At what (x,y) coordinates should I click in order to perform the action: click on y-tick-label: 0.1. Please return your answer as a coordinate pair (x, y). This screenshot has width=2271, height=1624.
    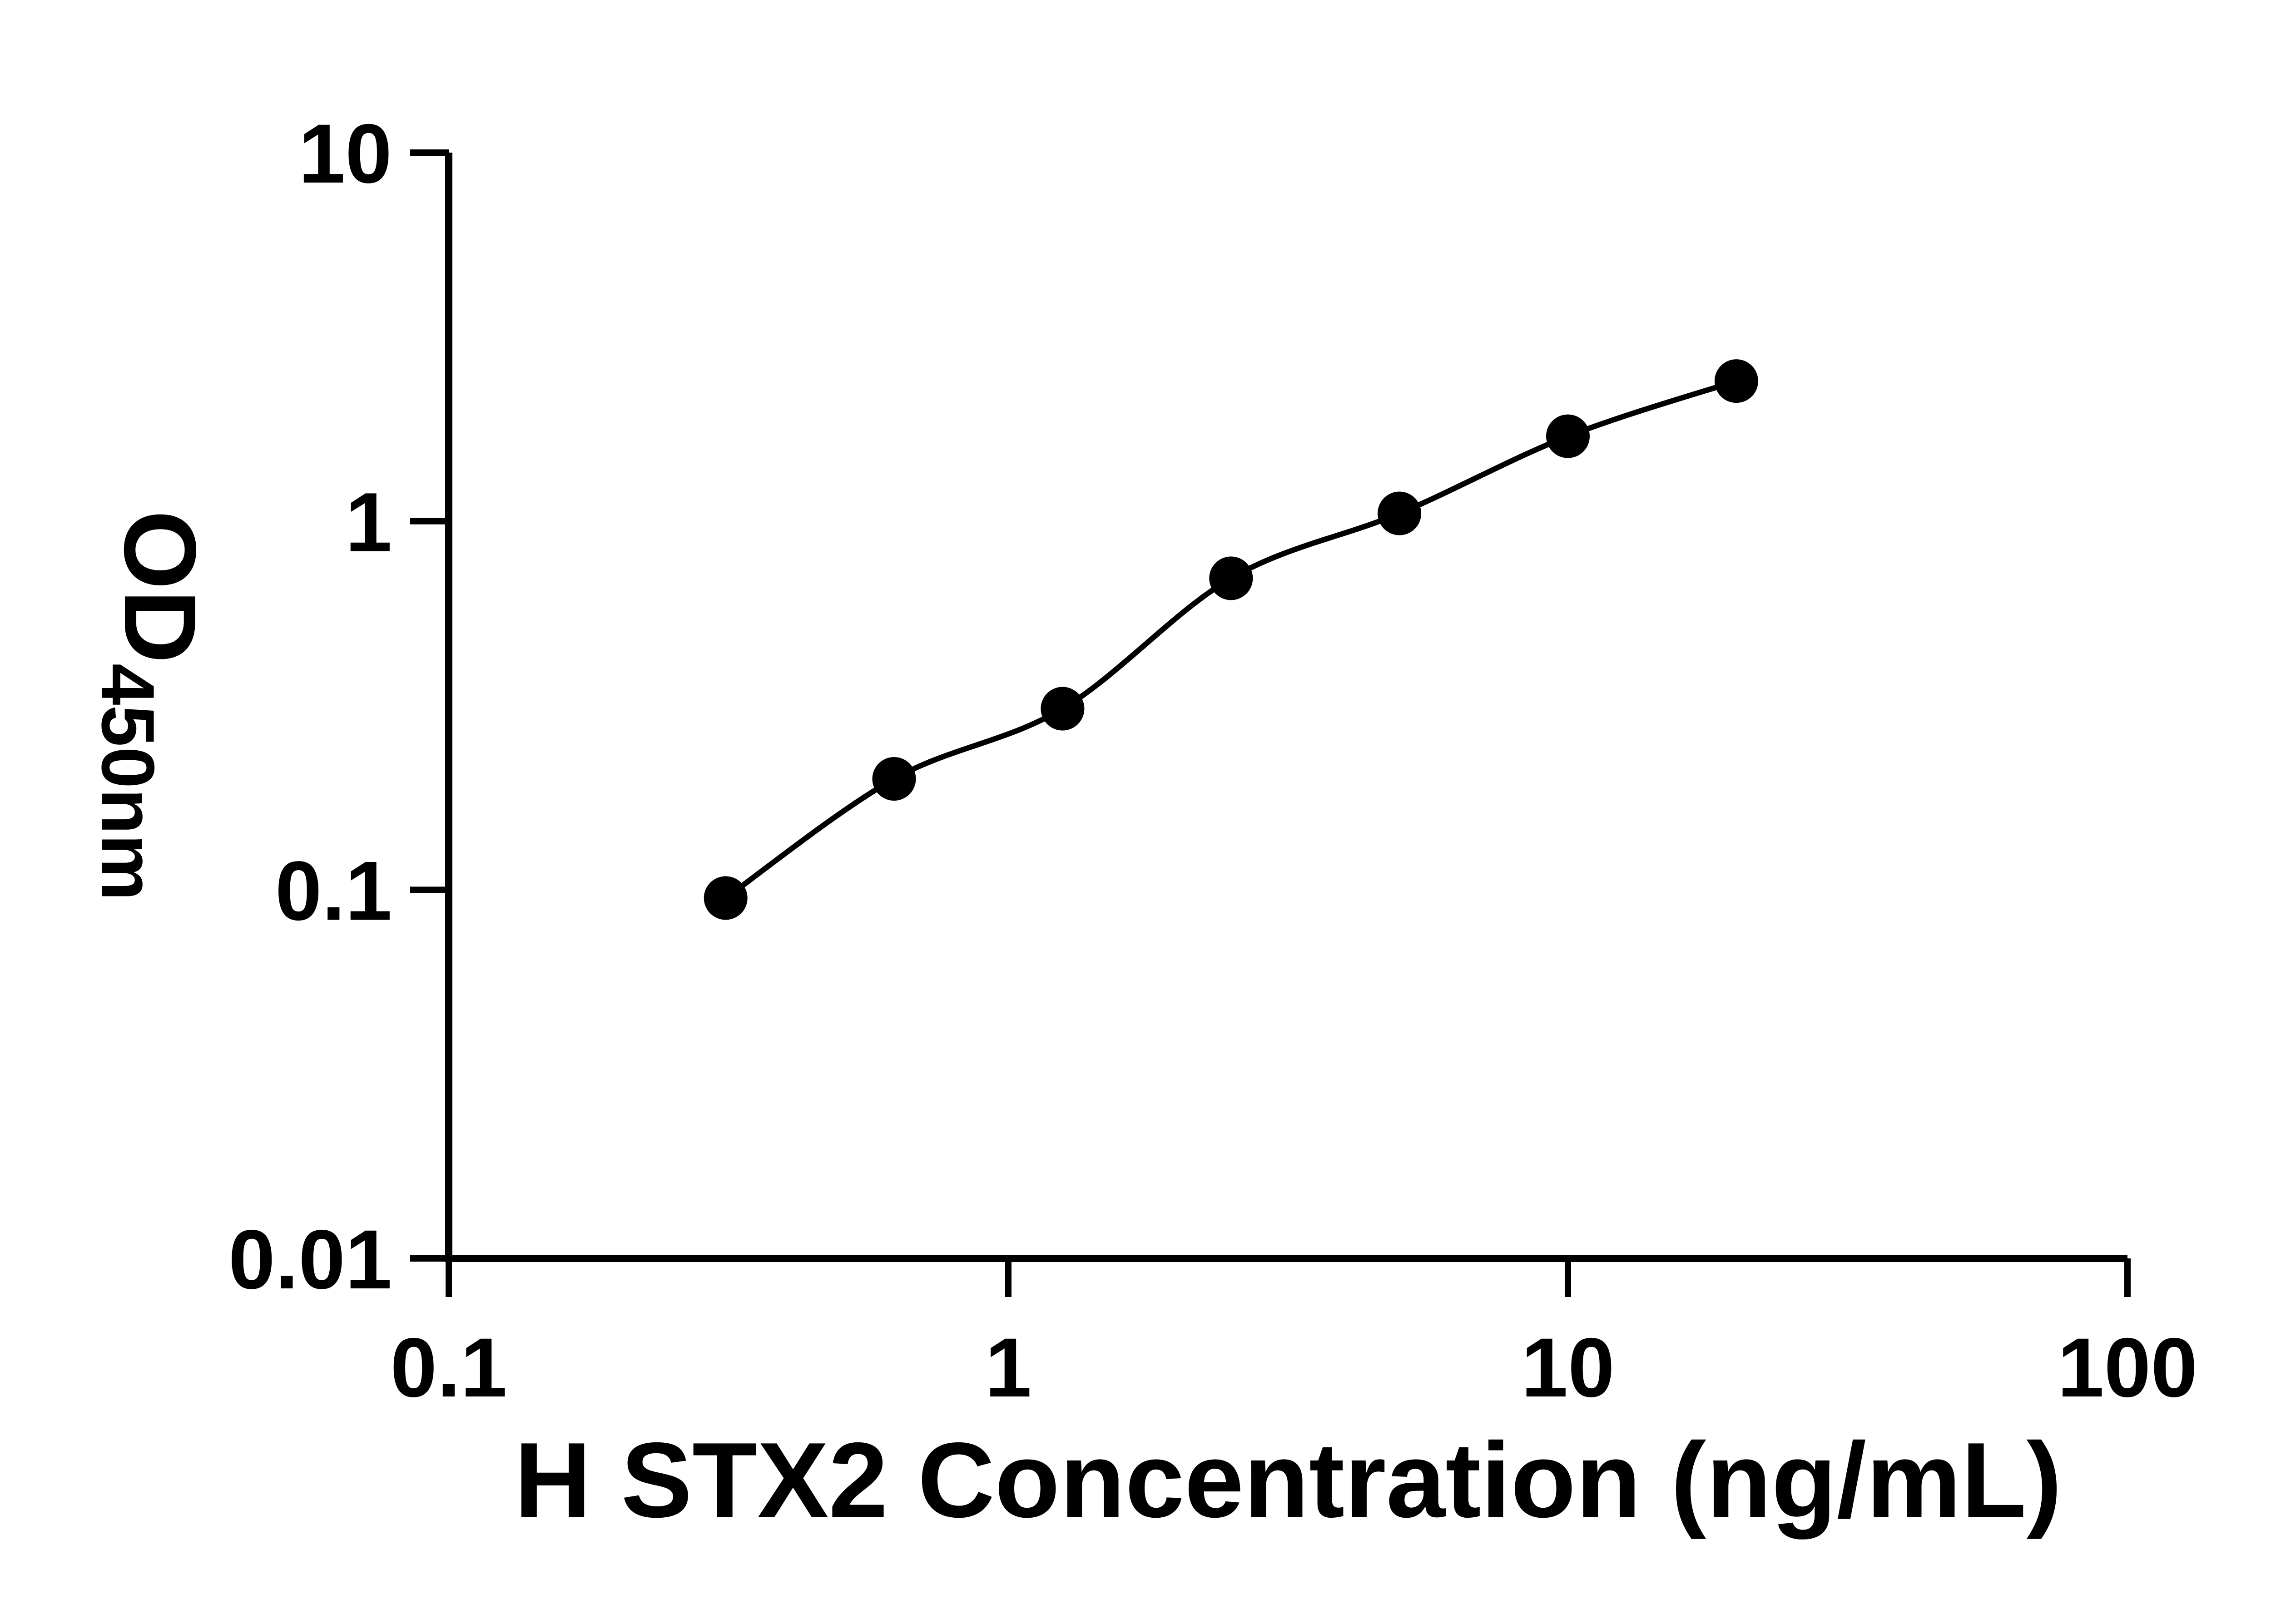
    Looking at the image, I should click on (333, 891).